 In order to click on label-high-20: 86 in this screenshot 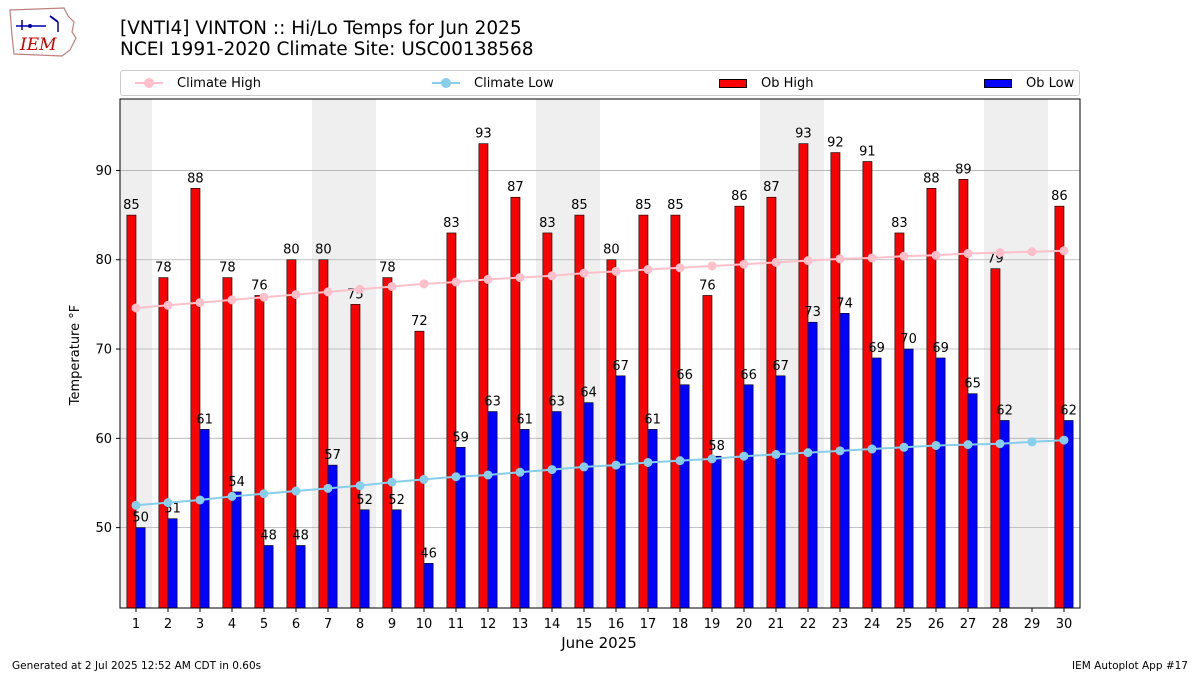, I will do `click(739, 196)`.